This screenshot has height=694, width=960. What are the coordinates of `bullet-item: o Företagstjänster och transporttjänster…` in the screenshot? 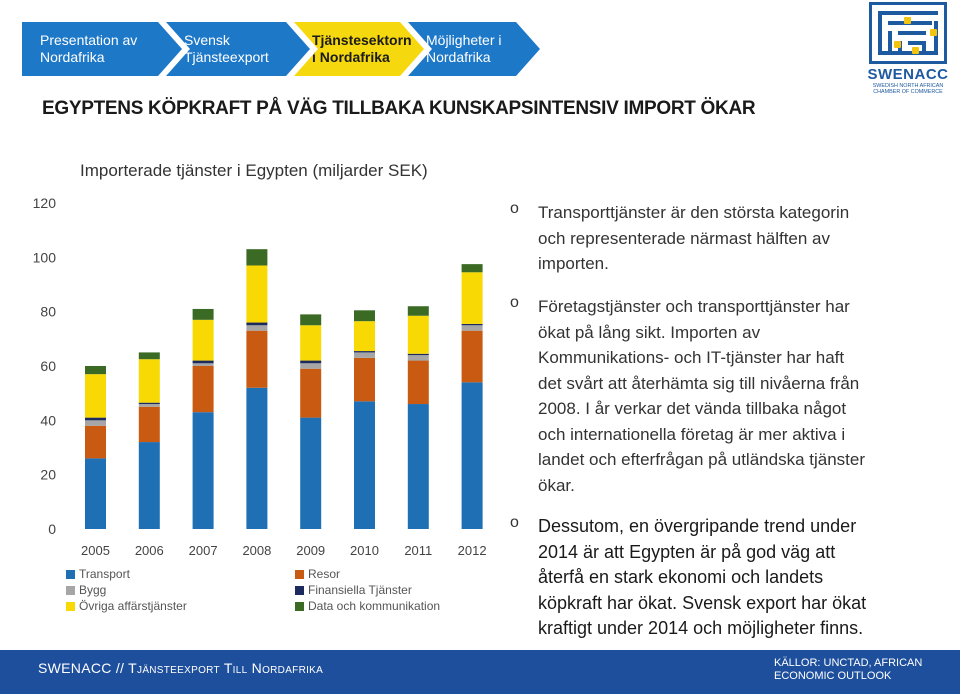 It's located at (730, 396).